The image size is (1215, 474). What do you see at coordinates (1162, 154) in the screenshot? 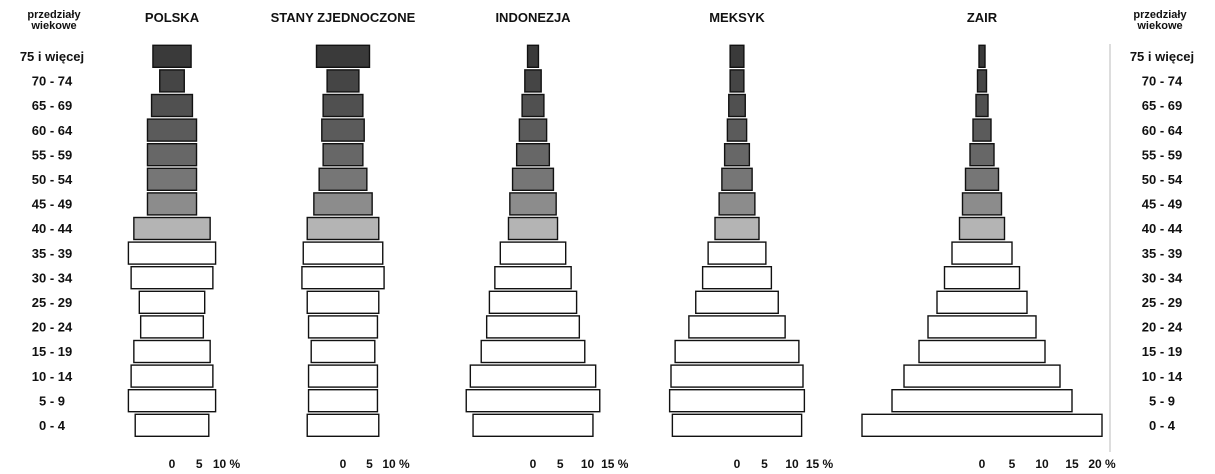
I see `age-label-right: 55 - 59` at bounding box center [1162, 154].